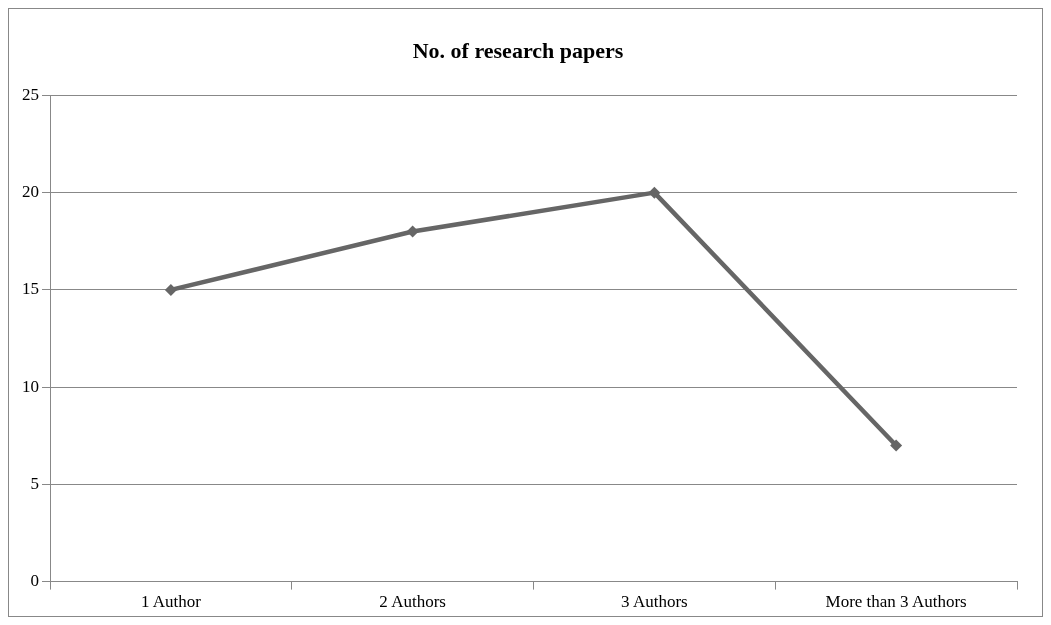 The height and width of the screenshot is (625, 1051). I want to click on x-tick-label: 2 Authors, so click(412, 602).